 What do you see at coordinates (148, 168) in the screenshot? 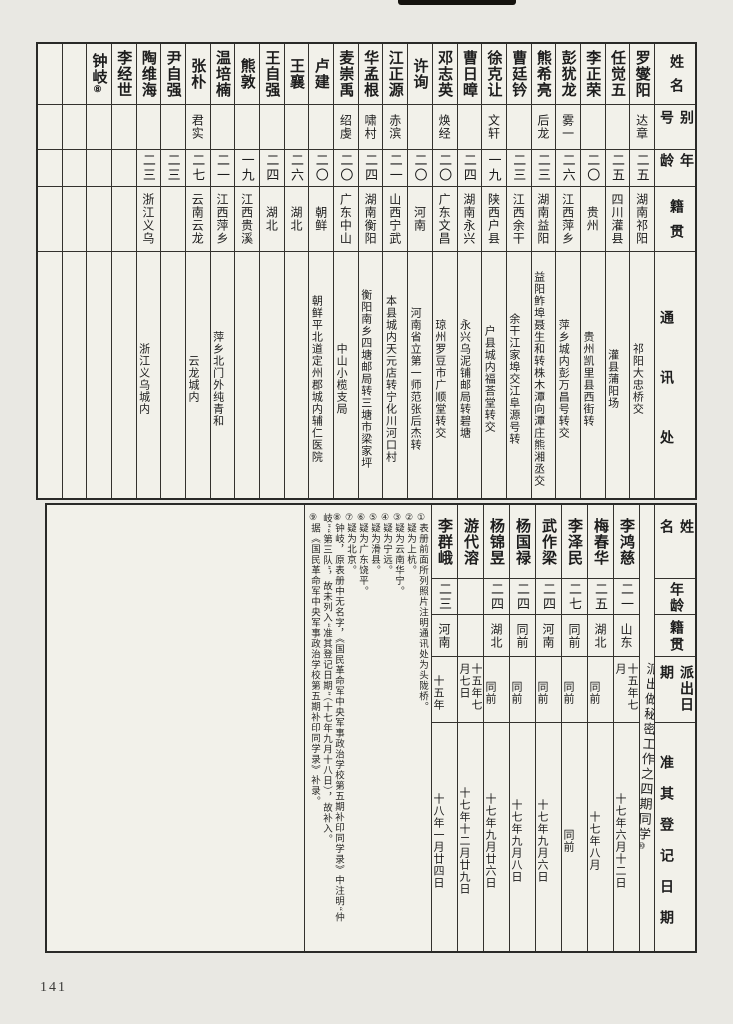
I see `age-cell-text: 二三` at bounding box center [148, 168].